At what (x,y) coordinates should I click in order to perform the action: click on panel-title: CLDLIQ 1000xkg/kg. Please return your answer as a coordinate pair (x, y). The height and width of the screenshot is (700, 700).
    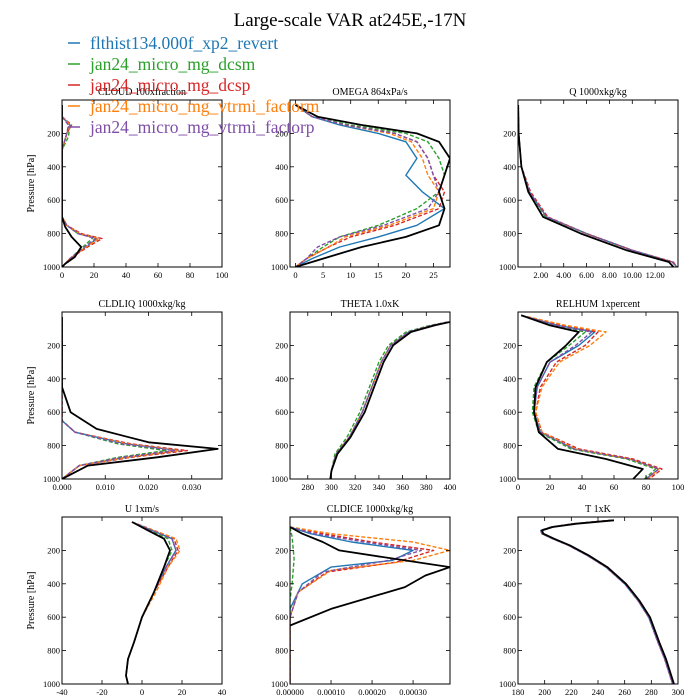
    Looking at the image, I should click on (142, 304).